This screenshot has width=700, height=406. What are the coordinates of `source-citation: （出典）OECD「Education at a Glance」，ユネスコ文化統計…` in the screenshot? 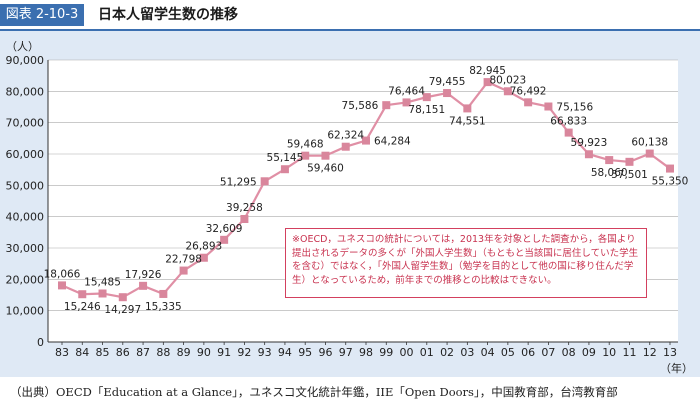 It's located at (314, 392).